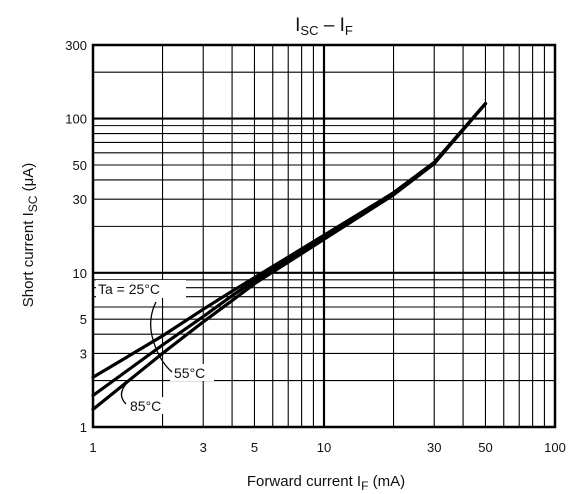 The width and height of the screenshot is (581, 494). What do you see at coordinates (80, 165) in the screenshot?
I see `y-tick-label: 50` at bounding box center [80, 165].